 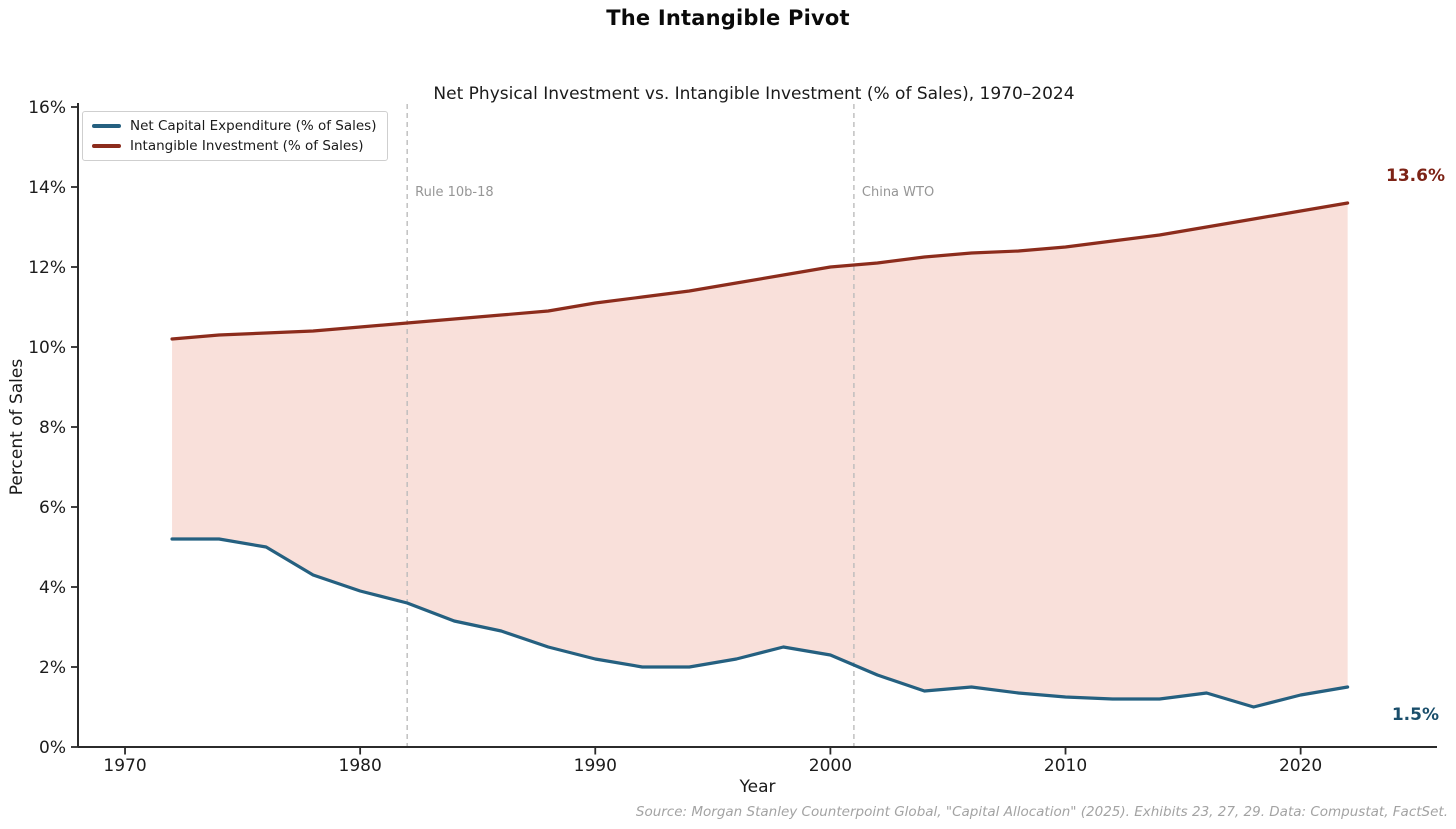 What do you see at coordinates (1065, 766) in the screenshot?
I see `x-tick-label: 2010` at bounding box center [1065, 766].